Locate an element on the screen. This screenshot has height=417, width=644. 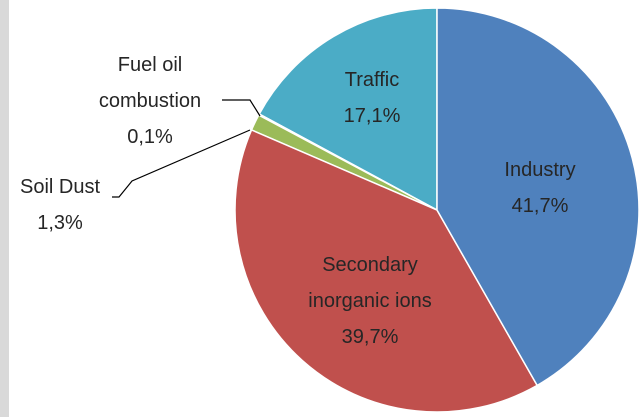
slice-label: Secondary inorganic ions 39,7% is located at coordinates (370, 301).